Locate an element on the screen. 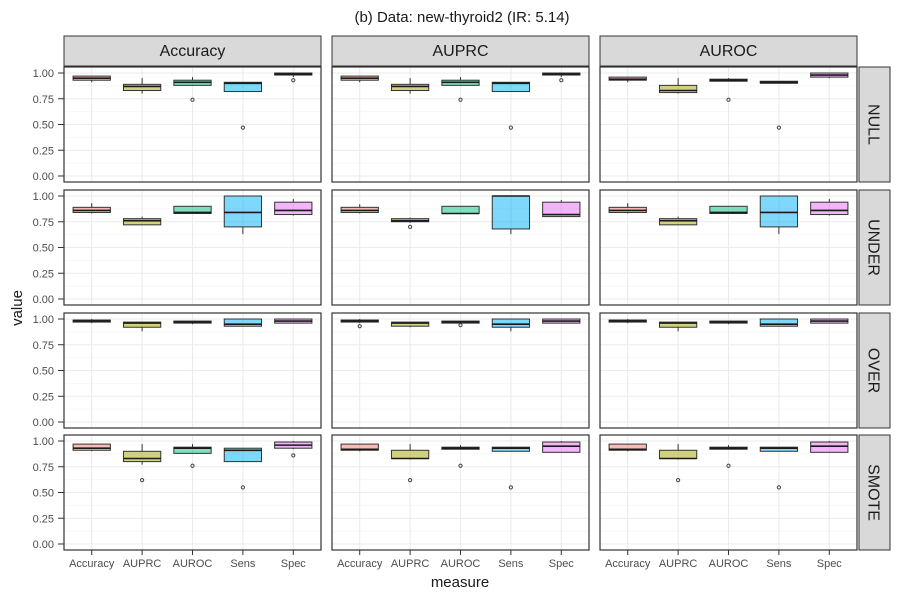 The height and width of the screenshot is (600, 900). strip-label-auprc: AUPRC is located at coordinates (460, 51).